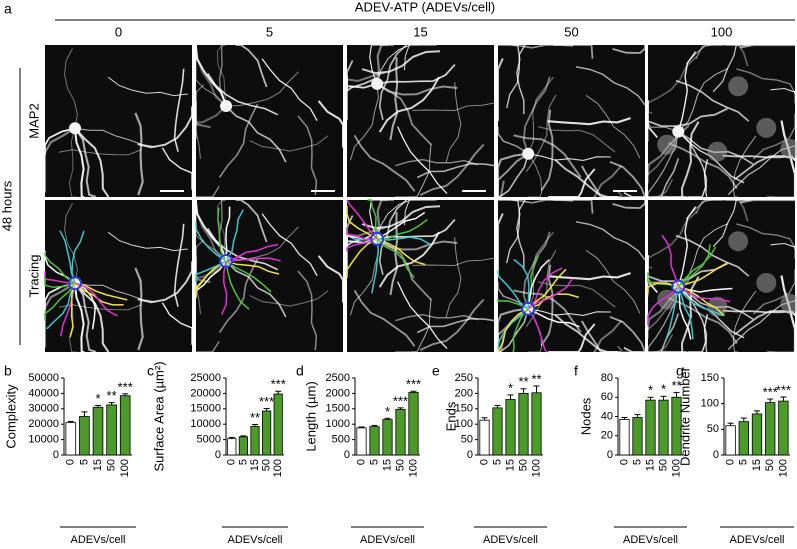  What do you see at coordinates (585, 416) in the screenshot?
I see `y-axis-title: Nodes` at bounding box center [585, 416].